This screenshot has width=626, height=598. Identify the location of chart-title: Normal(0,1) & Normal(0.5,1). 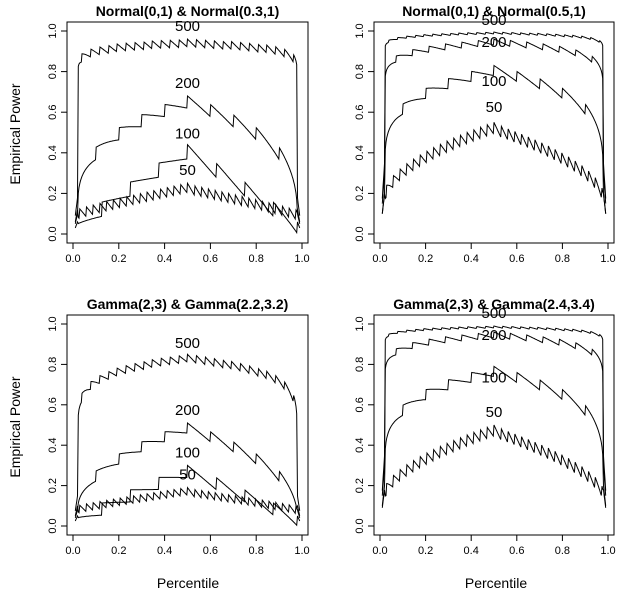
(494, 11).